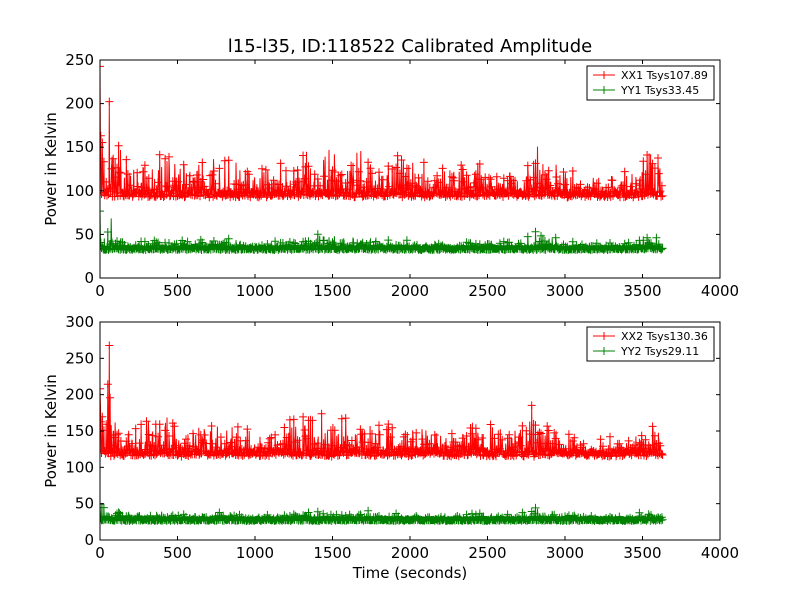 The width and height of the screenshot is (800, 604). What do you see at coordinates (410, 46) in the screenshot?
I see `chart-title: l15-l35, ID:118522 Calibrated Amplitude` at bounding box center [410, 46].